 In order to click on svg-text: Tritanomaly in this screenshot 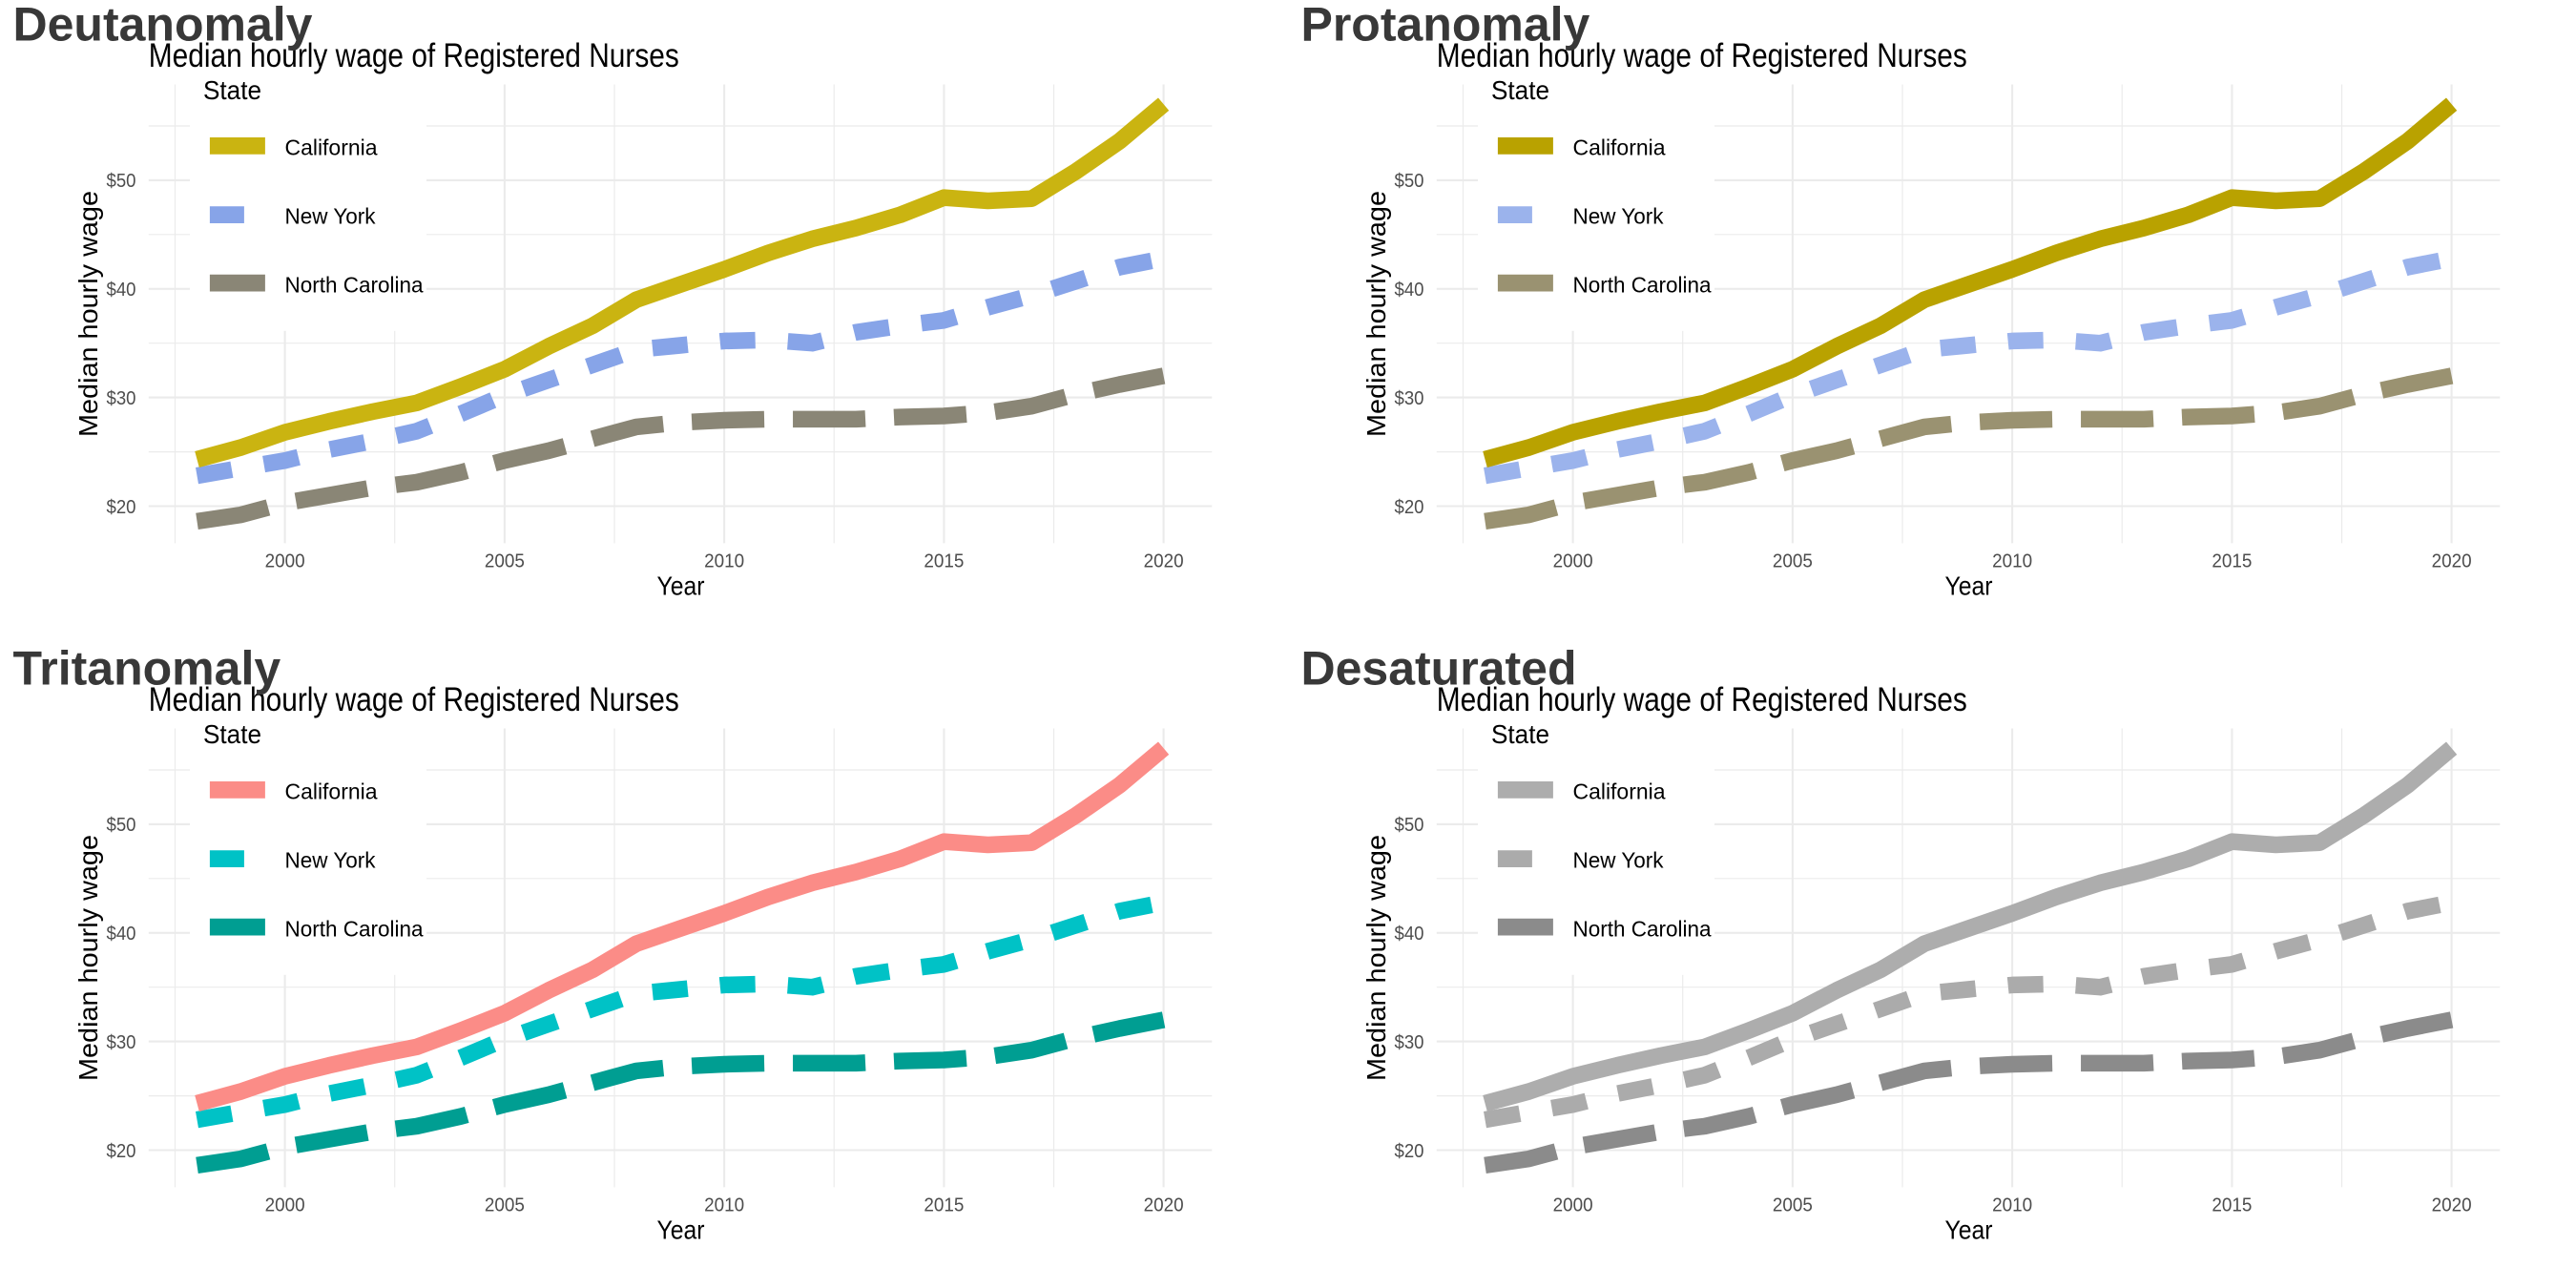, I will do `click(147, 669)`.